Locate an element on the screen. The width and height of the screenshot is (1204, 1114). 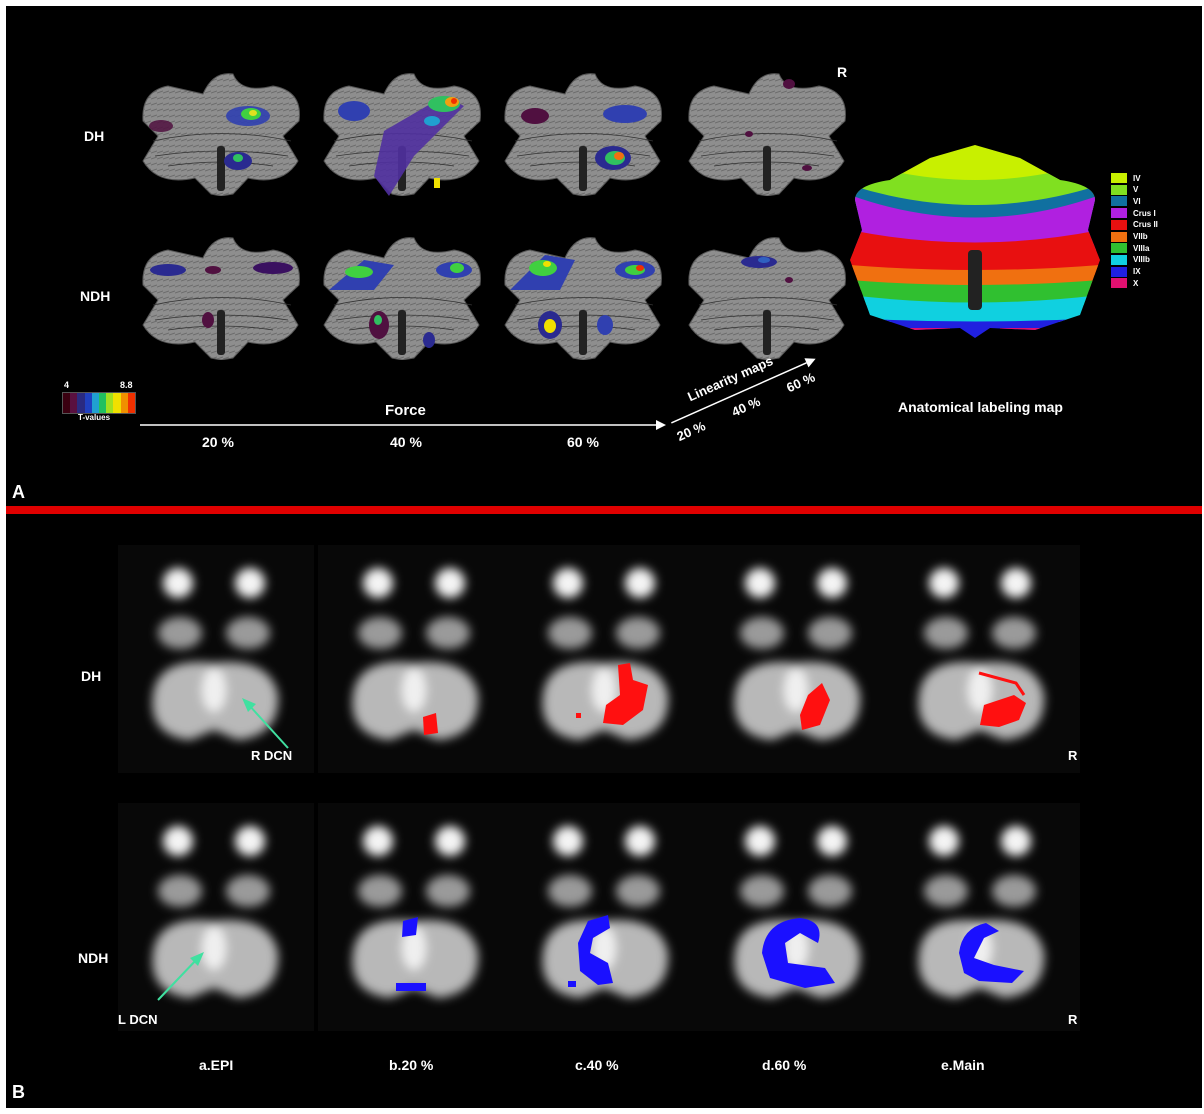
colorbar-min: 4 is located at coordinates (67, 385).